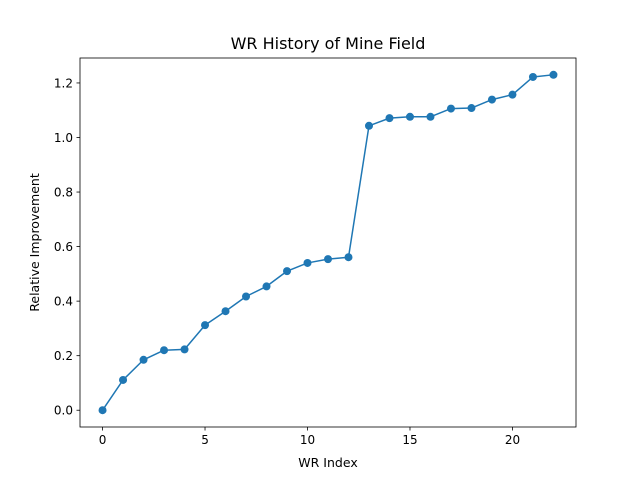 This screenshot has height=484, width=640. Describe the element at coordinates (327, 462) in the screenshot. I see `x-axis-label: WR Index` at that location.